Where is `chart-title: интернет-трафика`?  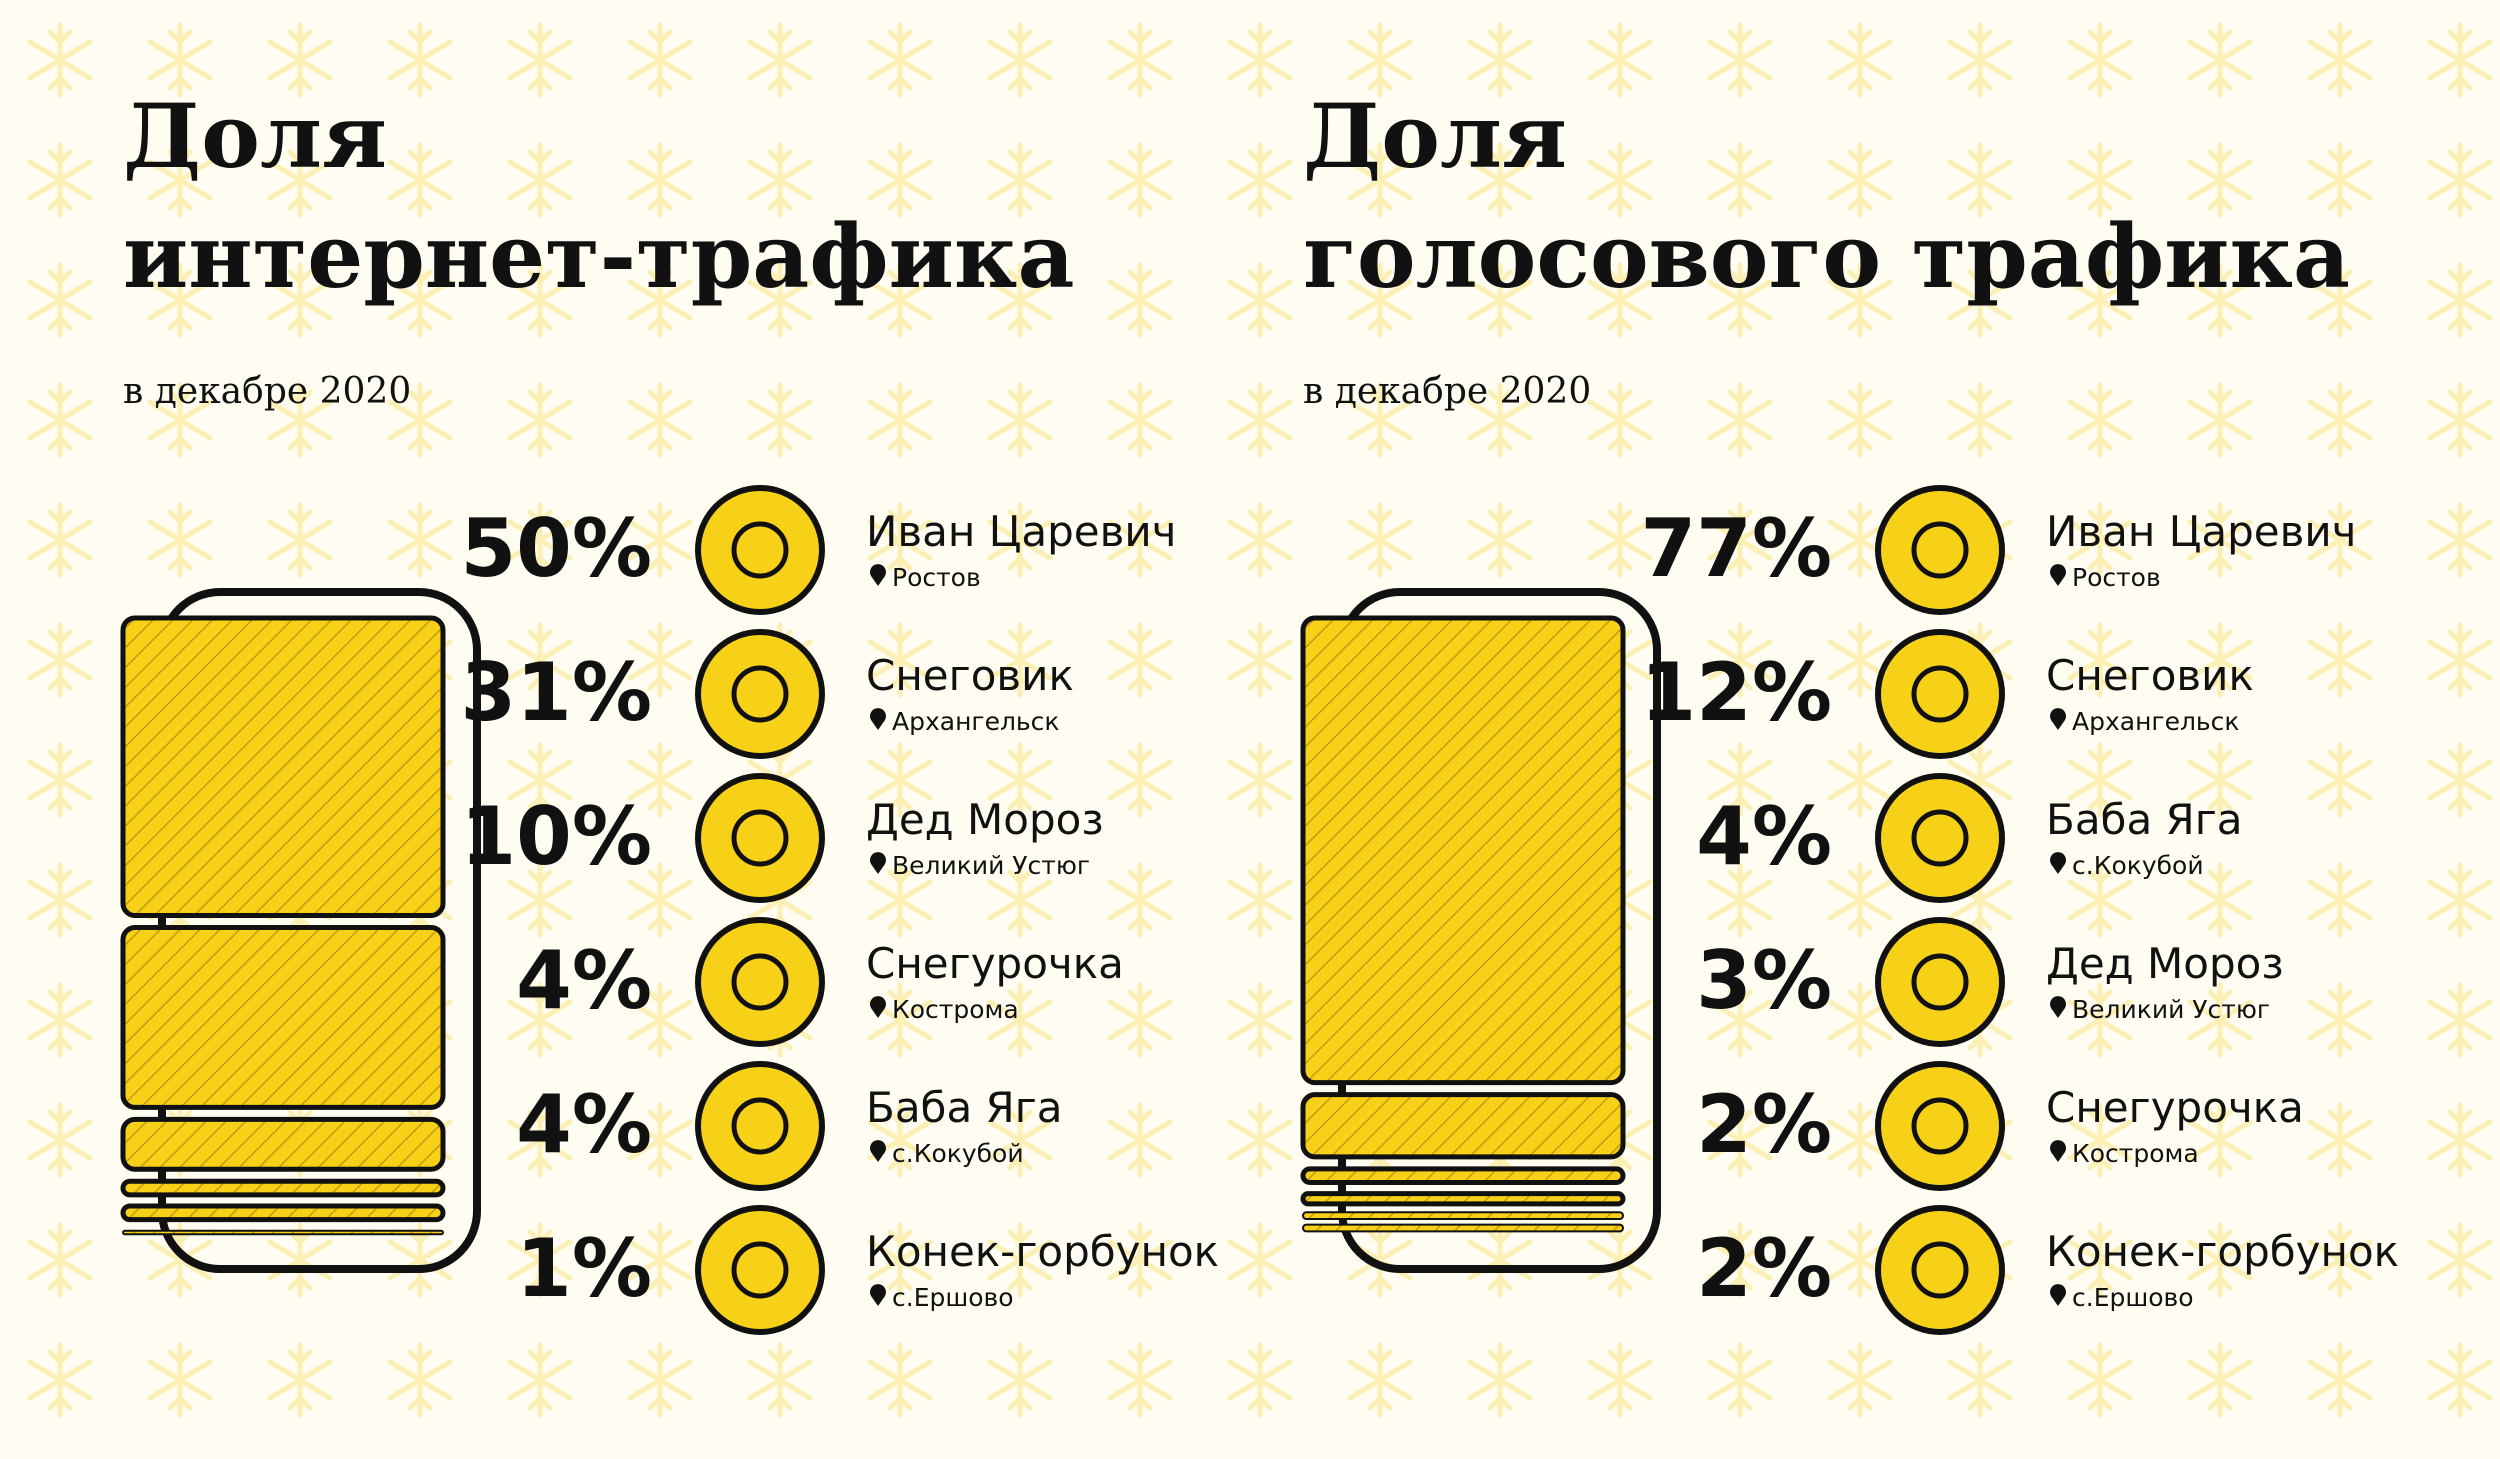
chart-title: интернет-трафика is located at coordinates (598, 256).